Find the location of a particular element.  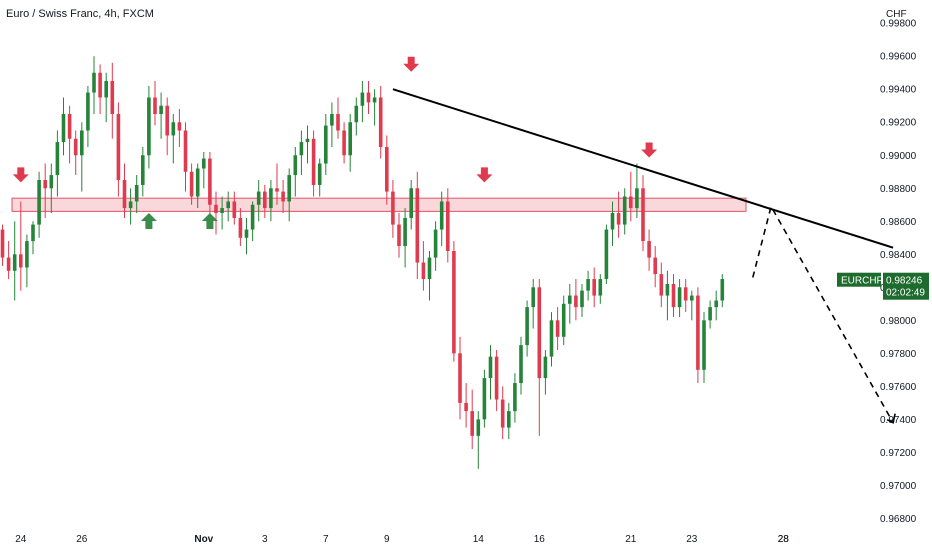

price-tag-value-bg is located at coordinates (906, 286).